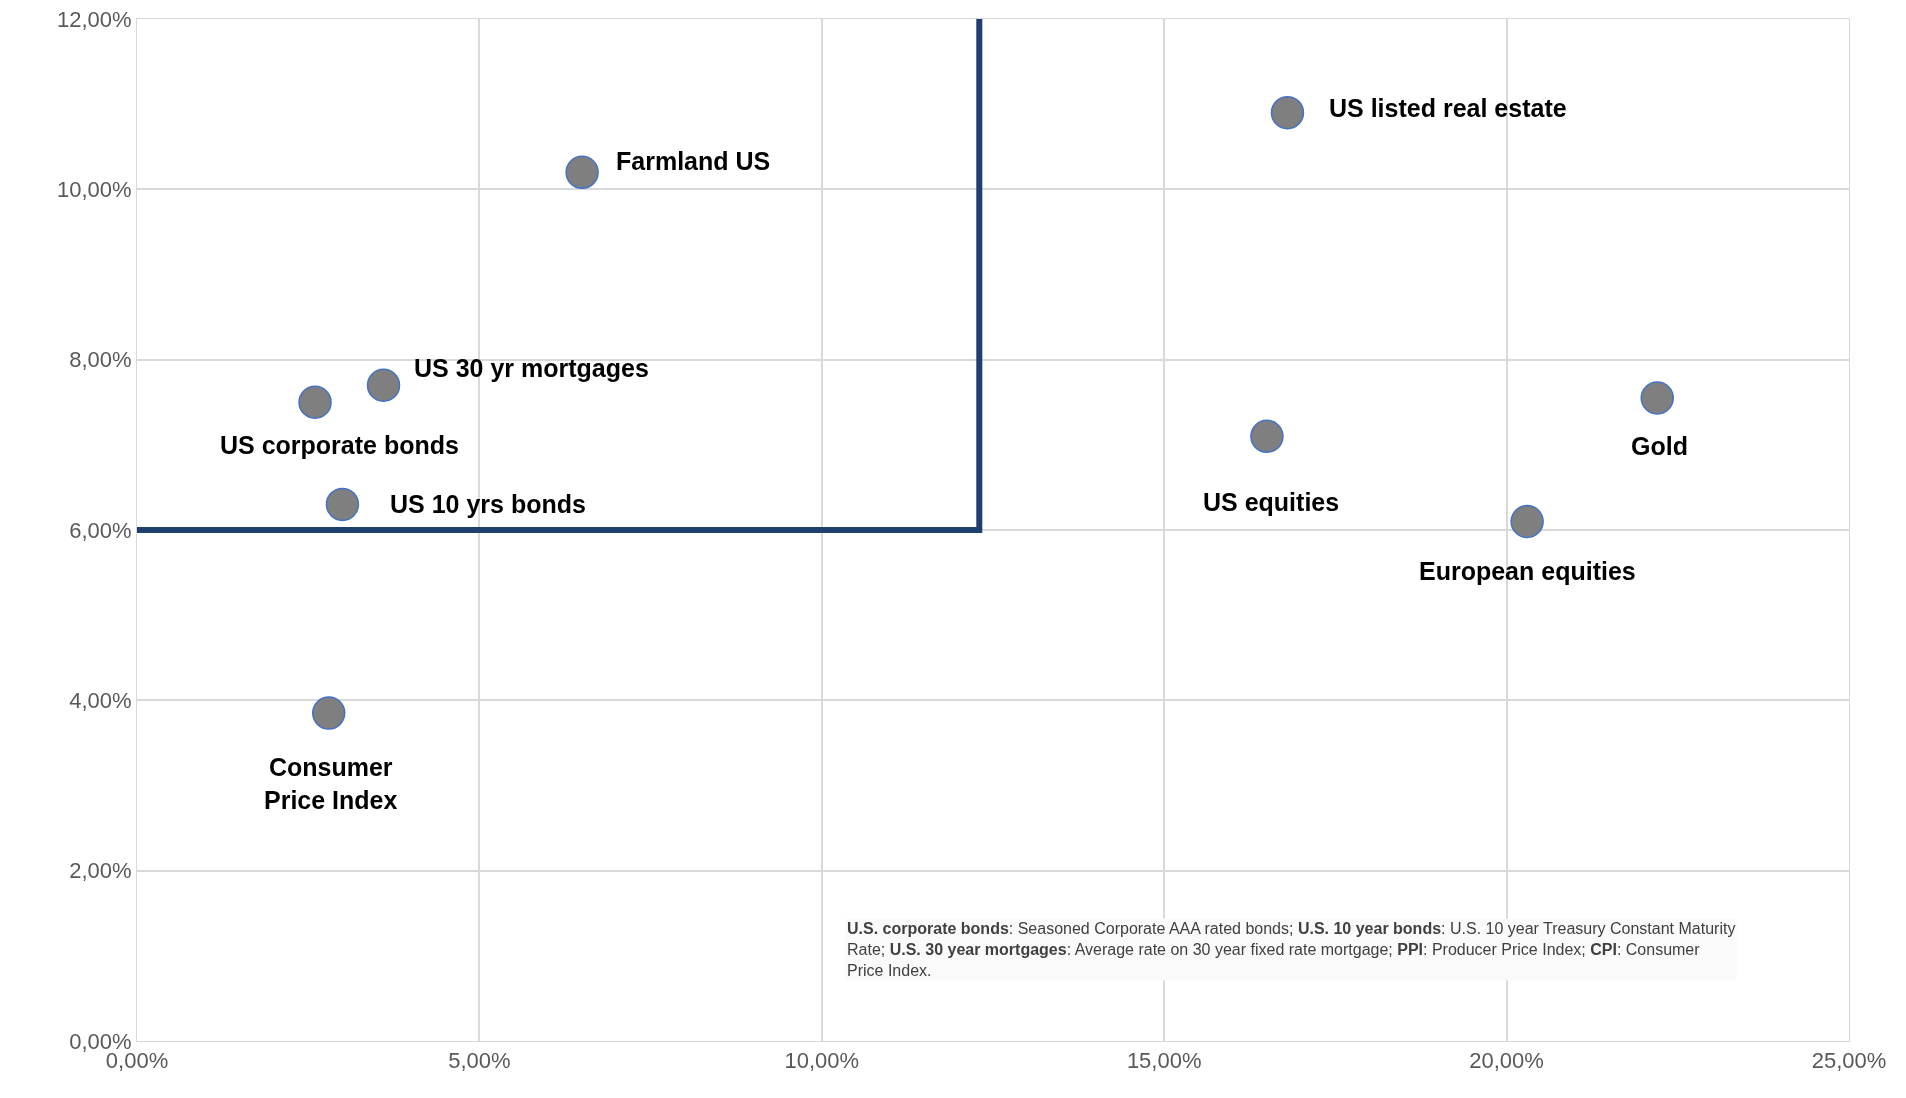 The image size is (1906, 1098). I want to click on text: U.S. corporate bonds: Seasoned Corporate AAA rated bonds; U.S. 10 year bonds: U.S. 10 year Treasury Constant Maturity Rate; U.S. 30 year mortgages: Average rate on 30 year fixed rate mortgage; PPI: Producer Price Index; CPI: Consumer Price Index., so click(1291, 949).